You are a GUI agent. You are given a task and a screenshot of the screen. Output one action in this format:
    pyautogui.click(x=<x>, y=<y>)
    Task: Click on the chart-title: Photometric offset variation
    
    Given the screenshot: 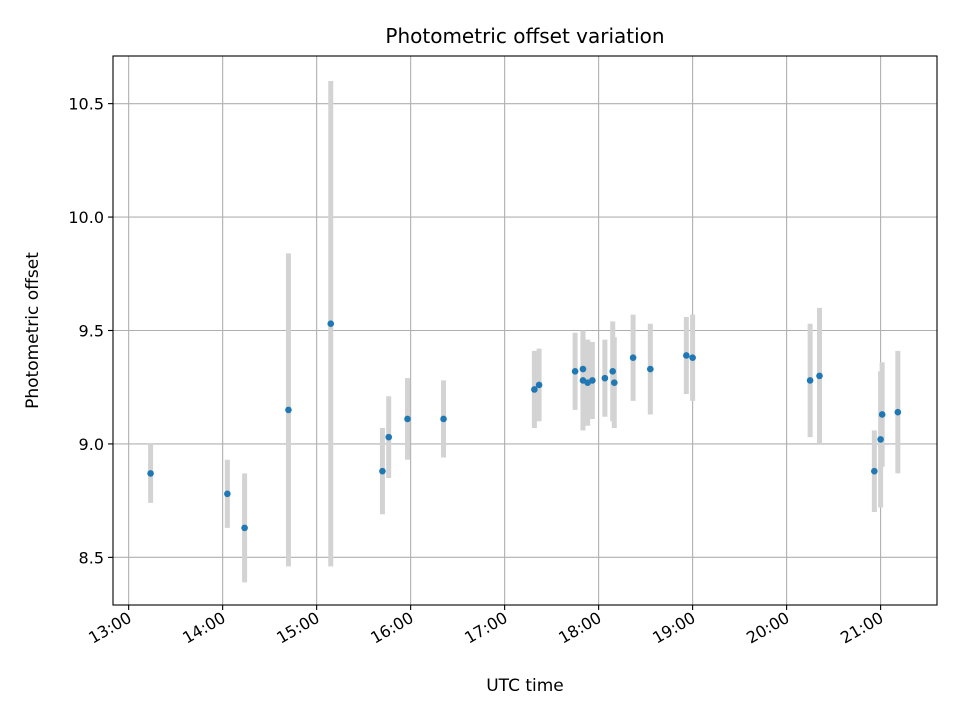 What is the action you would take?
    pyautogui.click(x=524, y=36)
    